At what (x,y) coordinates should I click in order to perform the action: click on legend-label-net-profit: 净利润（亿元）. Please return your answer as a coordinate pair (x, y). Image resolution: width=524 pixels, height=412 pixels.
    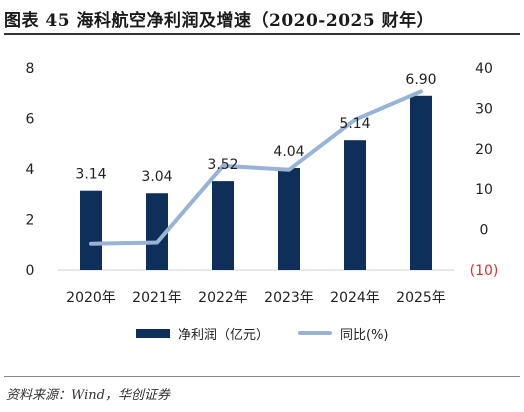
    Looking at the image, I should click on (224, 335).